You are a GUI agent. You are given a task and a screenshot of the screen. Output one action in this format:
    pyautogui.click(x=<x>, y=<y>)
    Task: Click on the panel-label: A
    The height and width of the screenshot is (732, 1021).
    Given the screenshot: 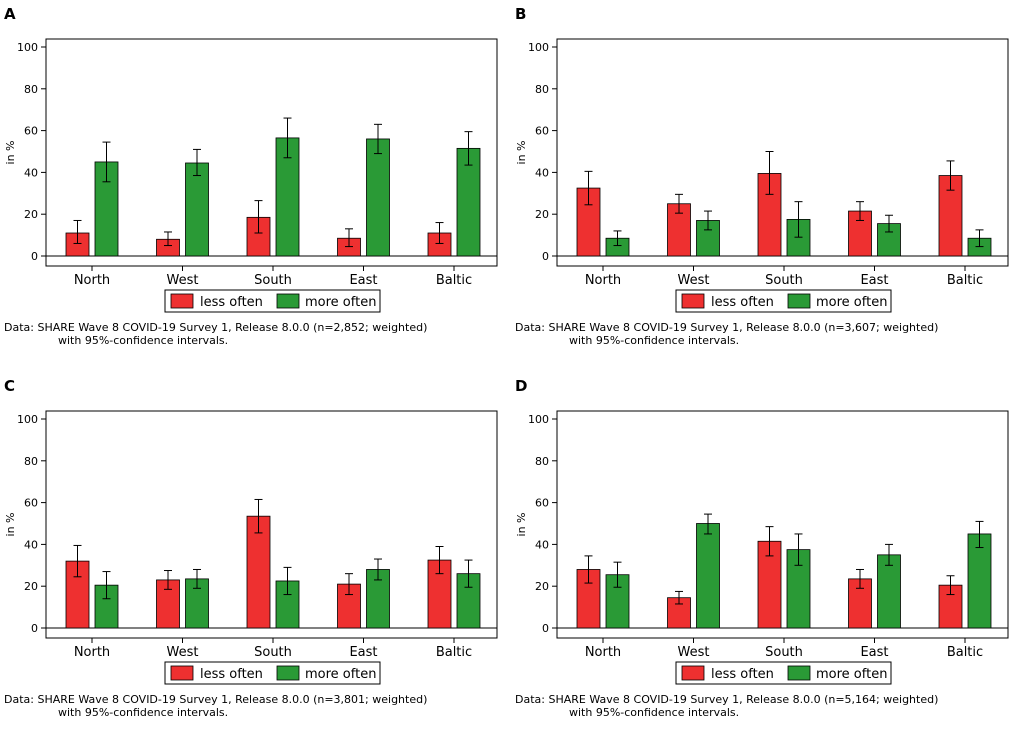 What is the action you would take?
    pyautogui.click(x=10, y=14)
    